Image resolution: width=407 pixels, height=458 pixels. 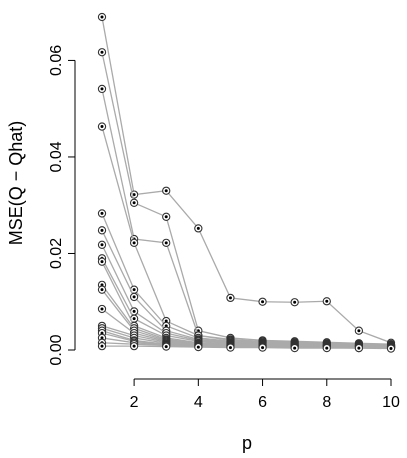 I want to click on series-line, so click(x=247, y=347).